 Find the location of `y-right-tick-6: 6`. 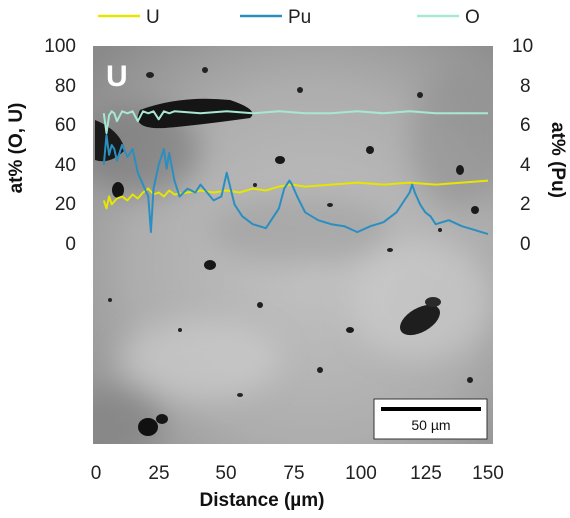

y-right-tick-6: 6 is located at coordinates (525, 125).